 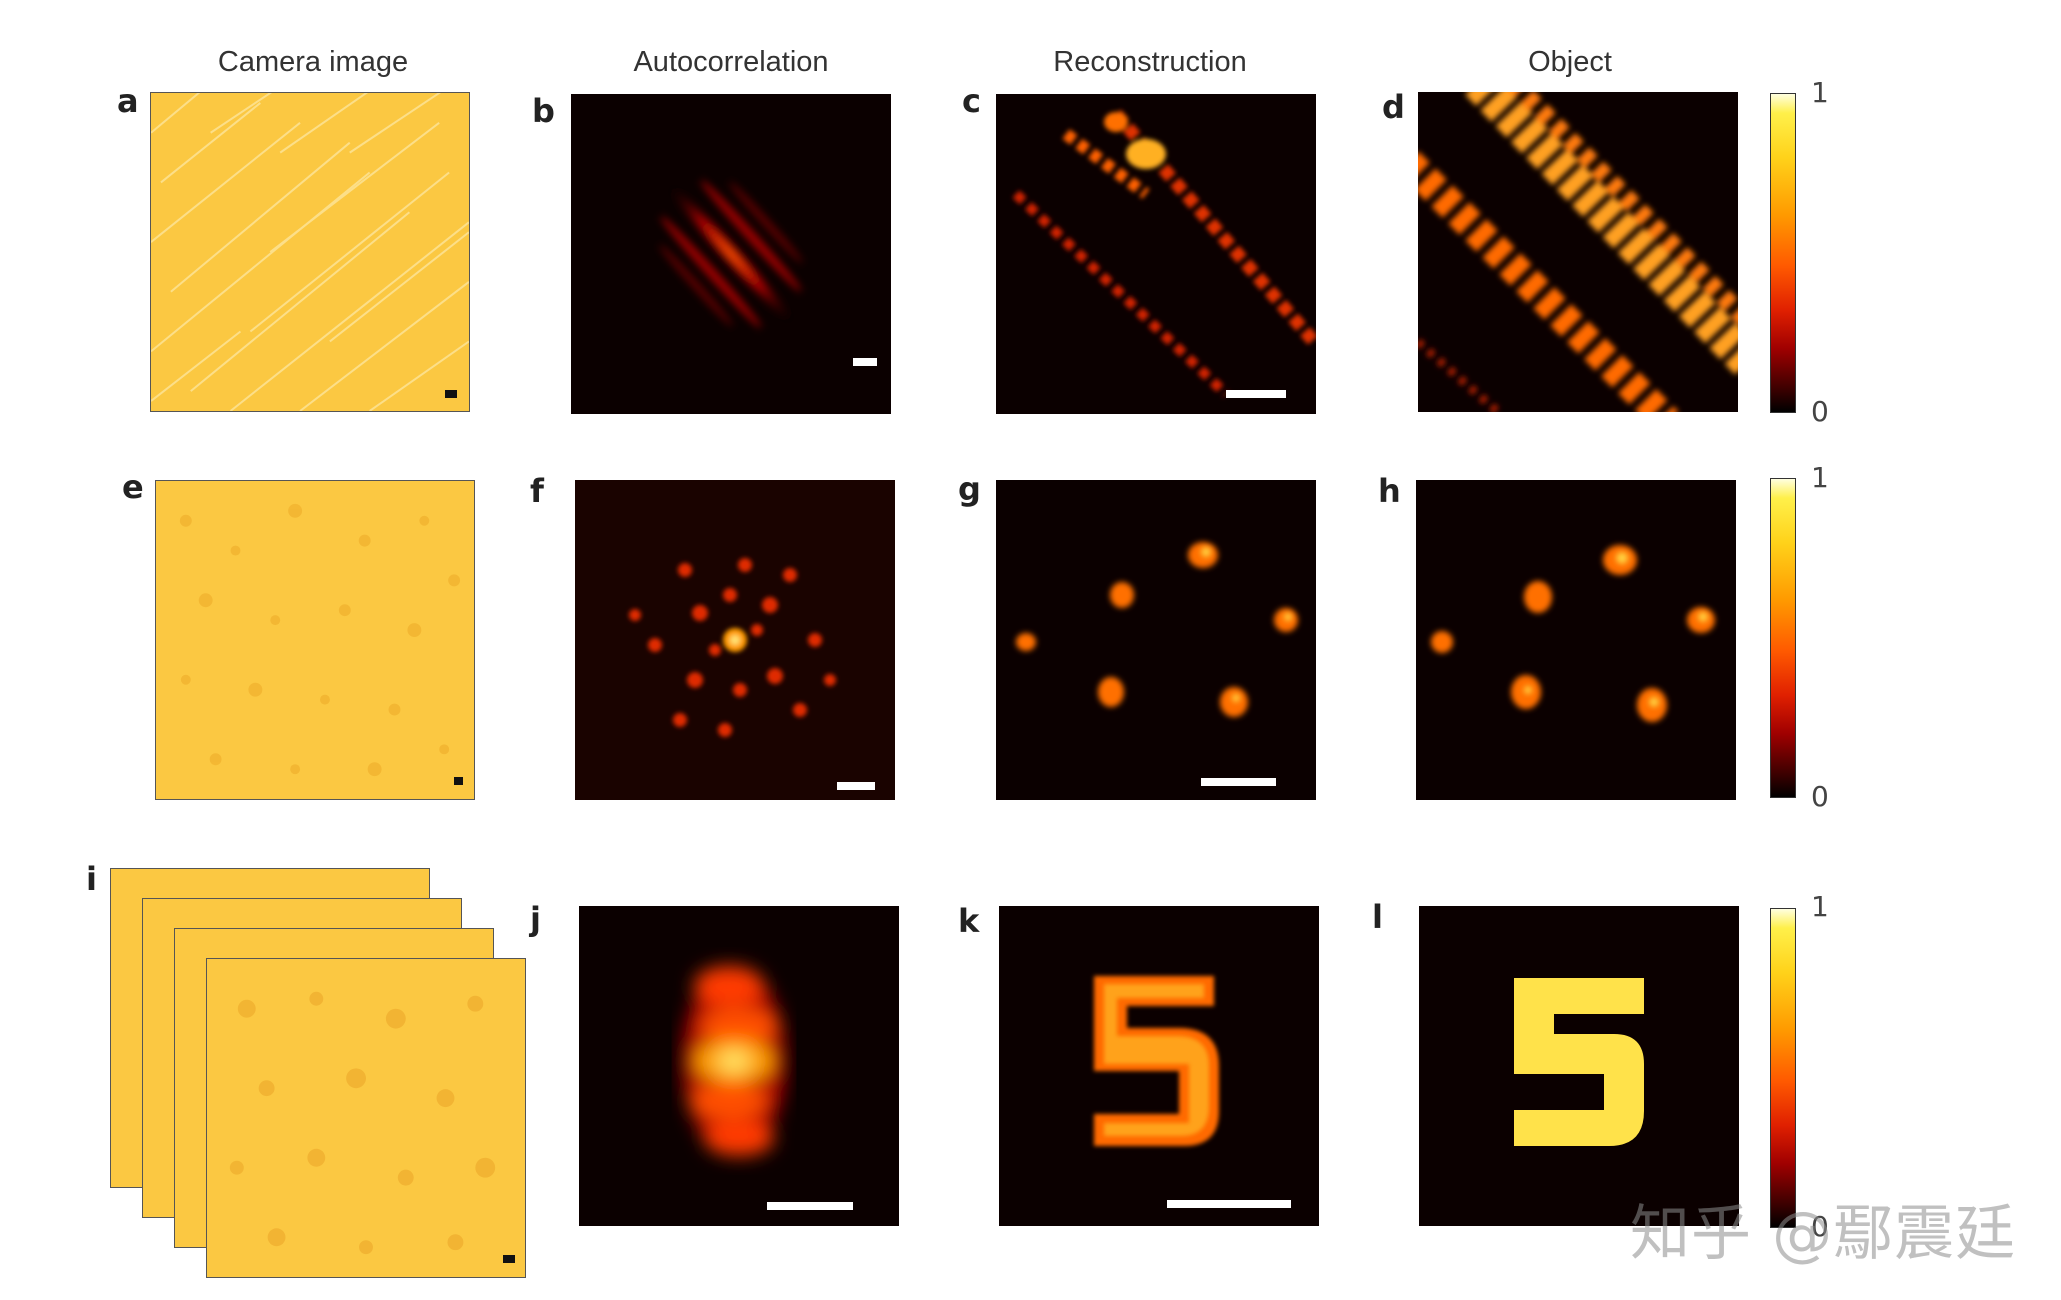 I want to click on panel-letter-a: a, so click(x=128, y=101).